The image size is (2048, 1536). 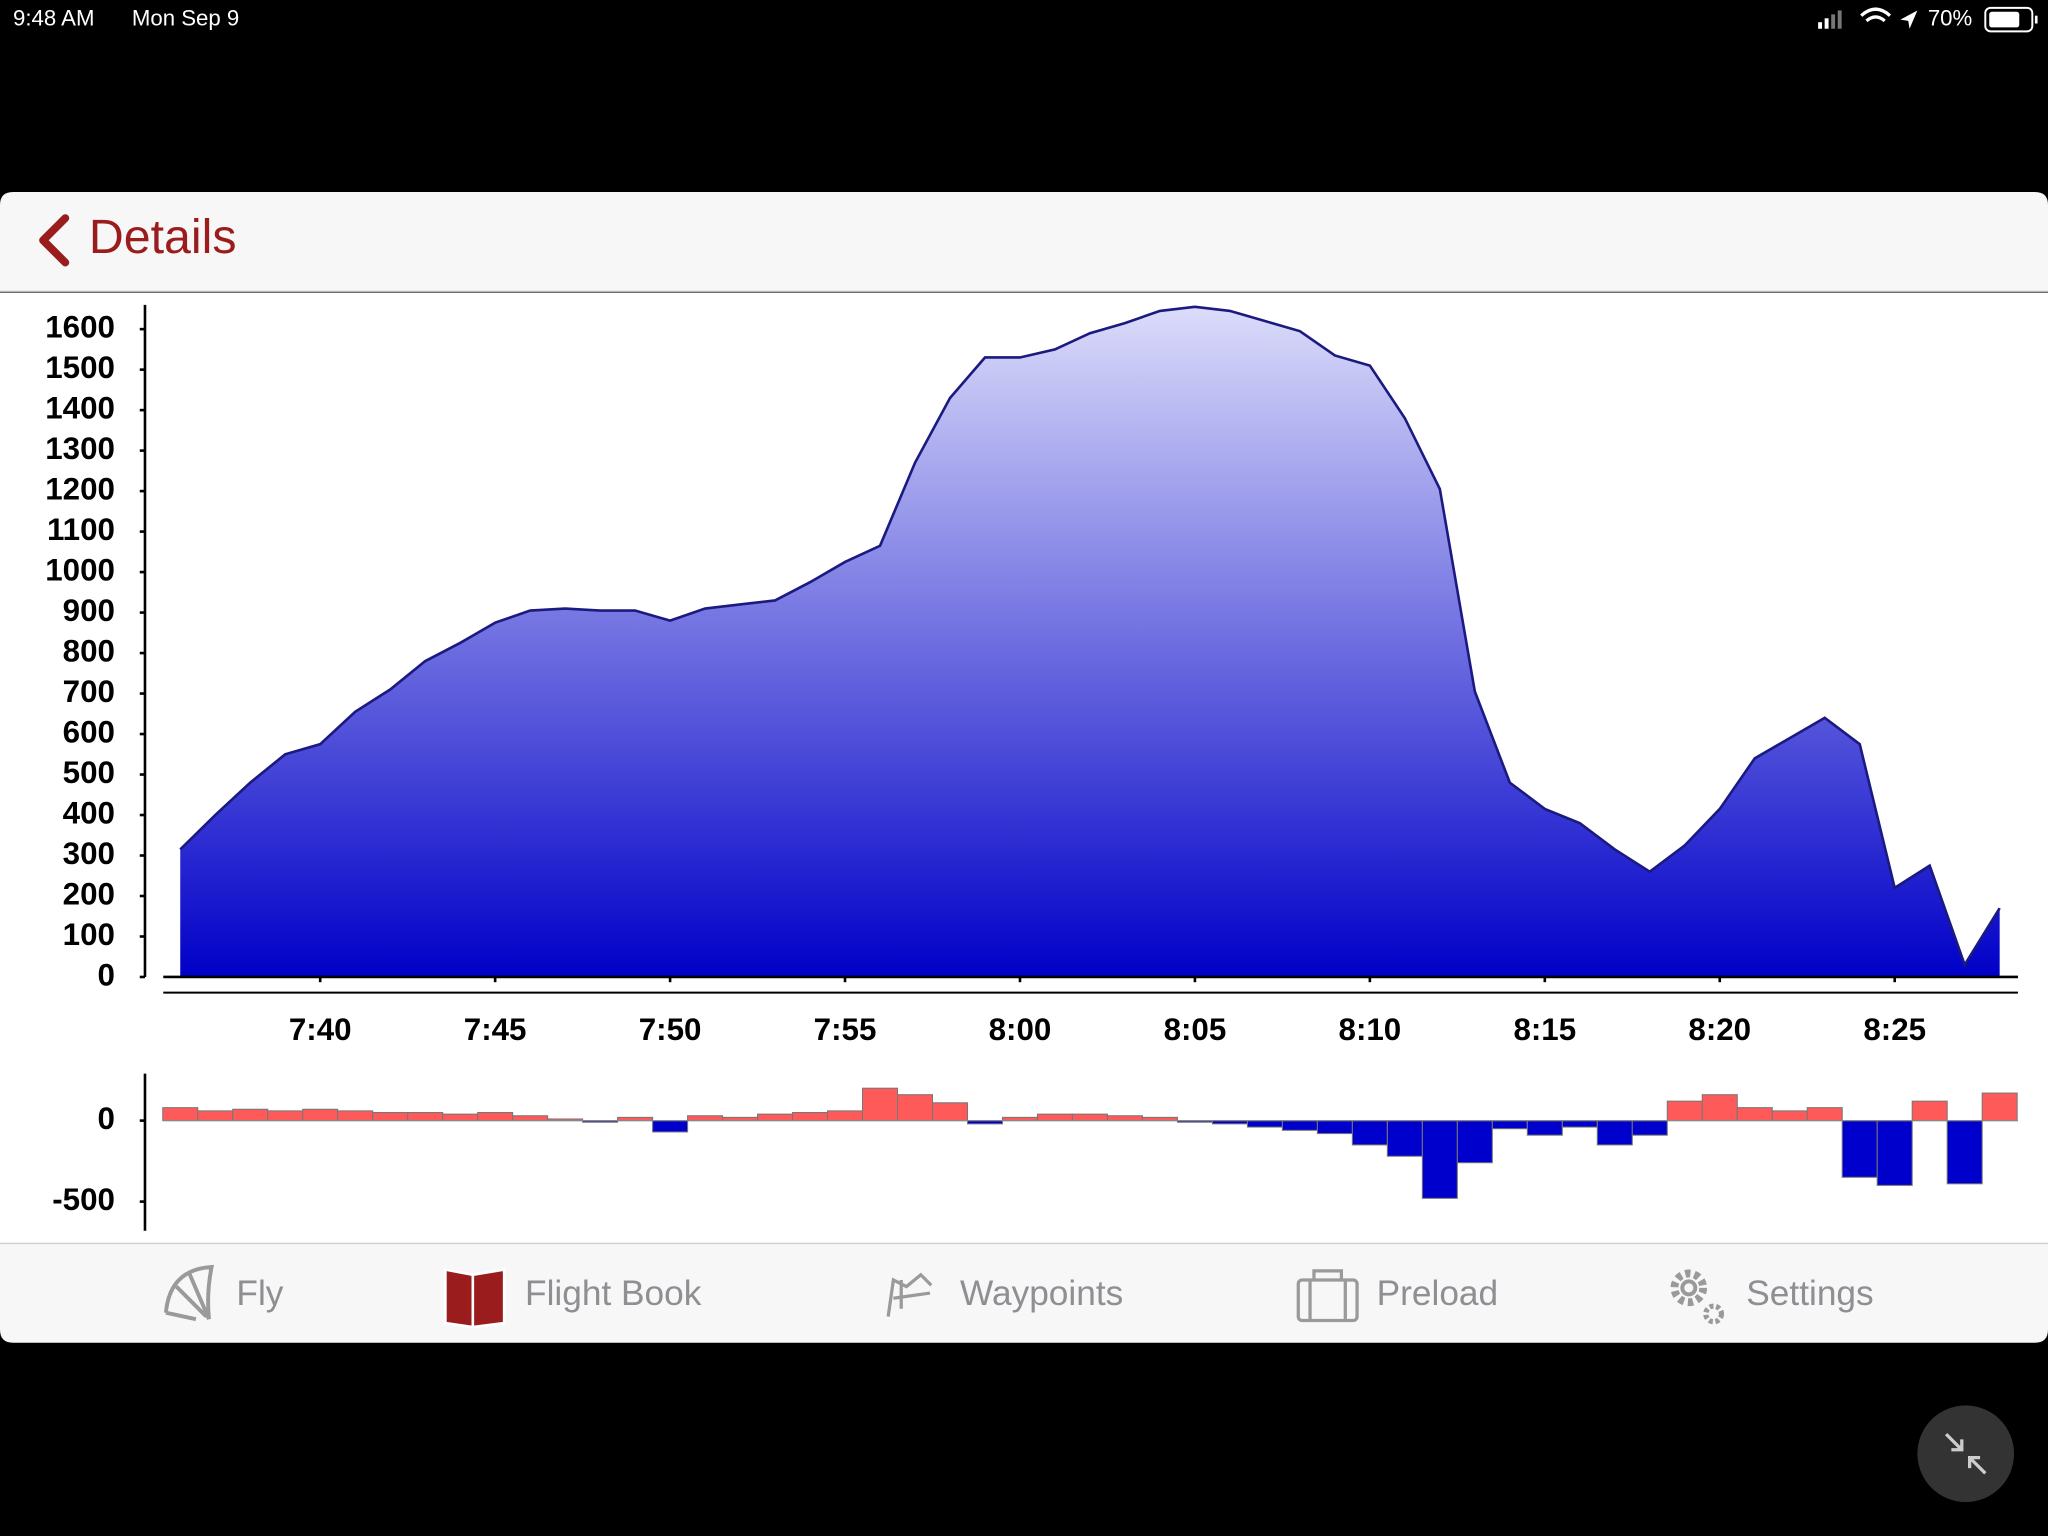 I want to click on back-chevron, so click(x=54, y=240).